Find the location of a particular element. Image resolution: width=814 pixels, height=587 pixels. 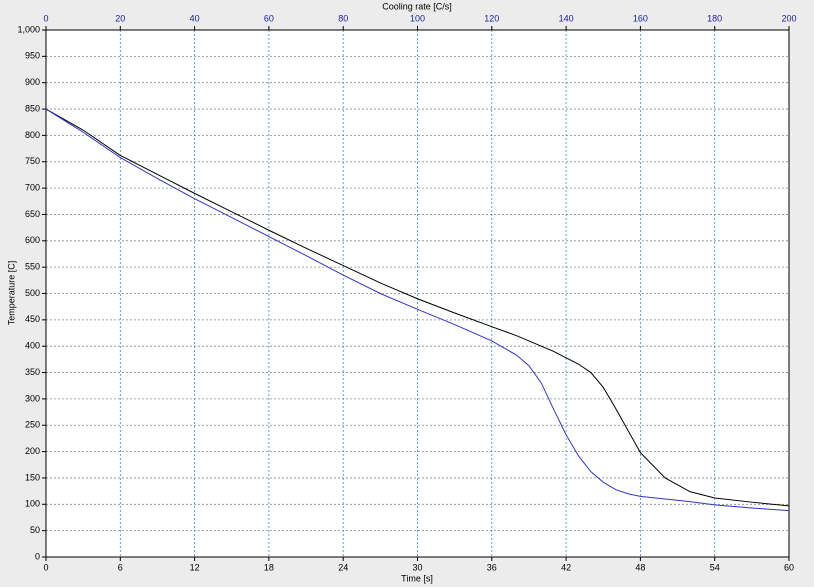

y-tick-label: 550 is located at coordinates (32, 267).